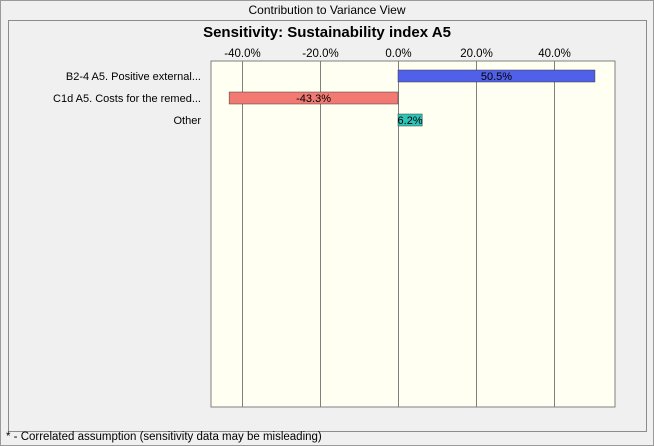 This screenshot has width=654, height=446. I want to click on x-tick-label: 0.0%, so click(398, 54).